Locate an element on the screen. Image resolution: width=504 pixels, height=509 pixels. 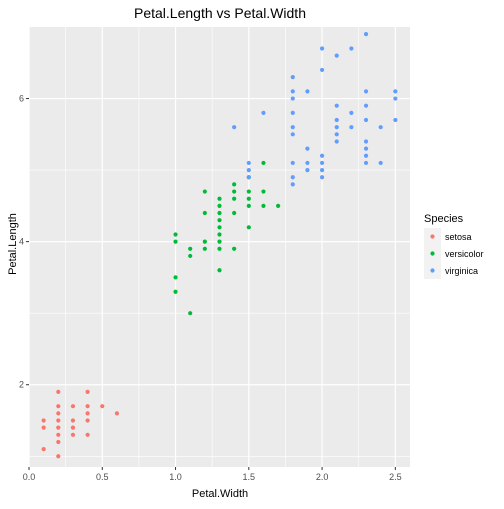
legend-label-versicolor: versicolor is located at coordinates (464, 254).